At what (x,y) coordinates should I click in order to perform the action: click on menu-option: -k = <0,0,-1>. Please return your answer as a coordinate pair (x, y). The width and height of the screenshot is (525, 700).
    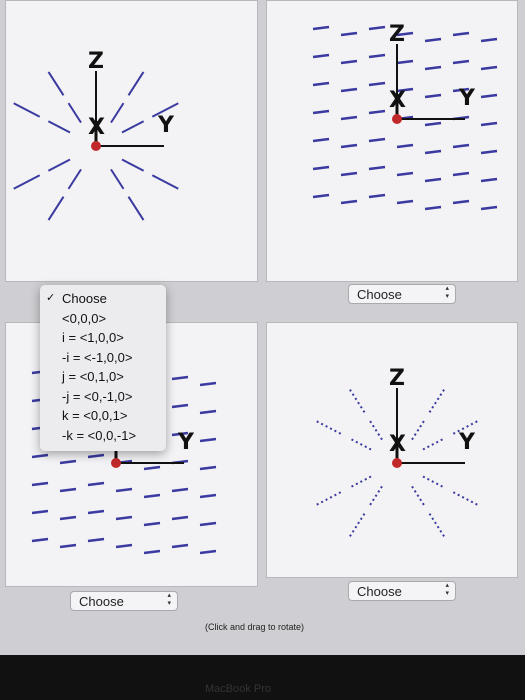
    Looking at the image, I should click on (103, 436).